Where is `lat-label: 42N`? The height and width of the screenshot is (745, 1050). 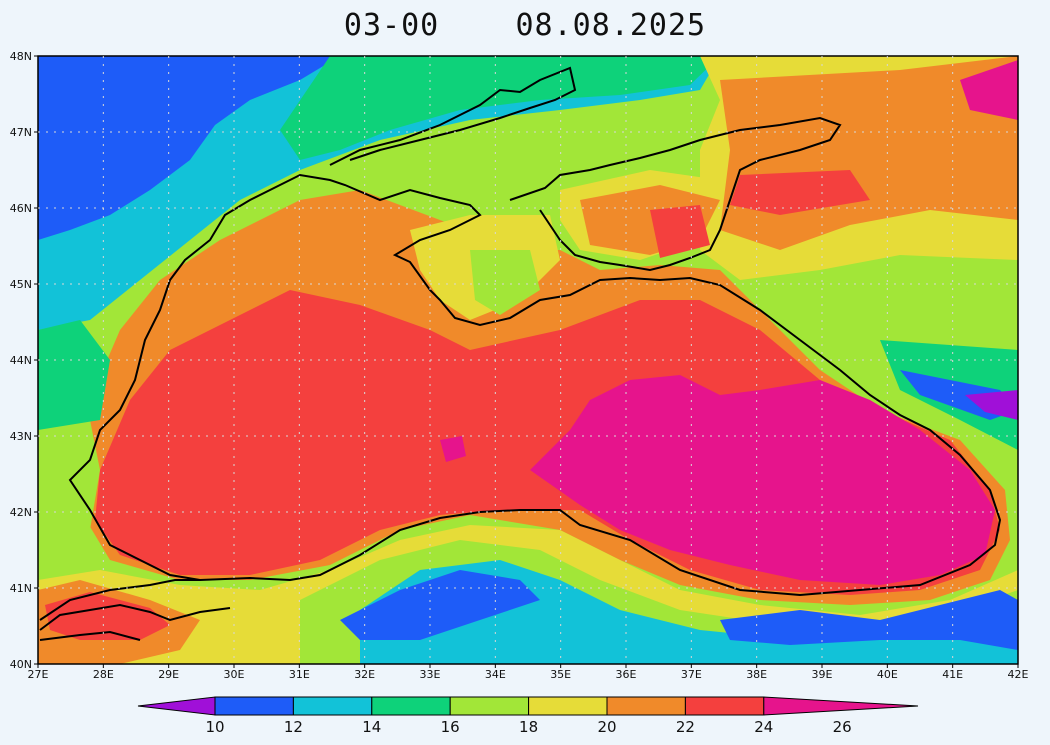 lat-label: 42N is located at coordinates (21, 512).